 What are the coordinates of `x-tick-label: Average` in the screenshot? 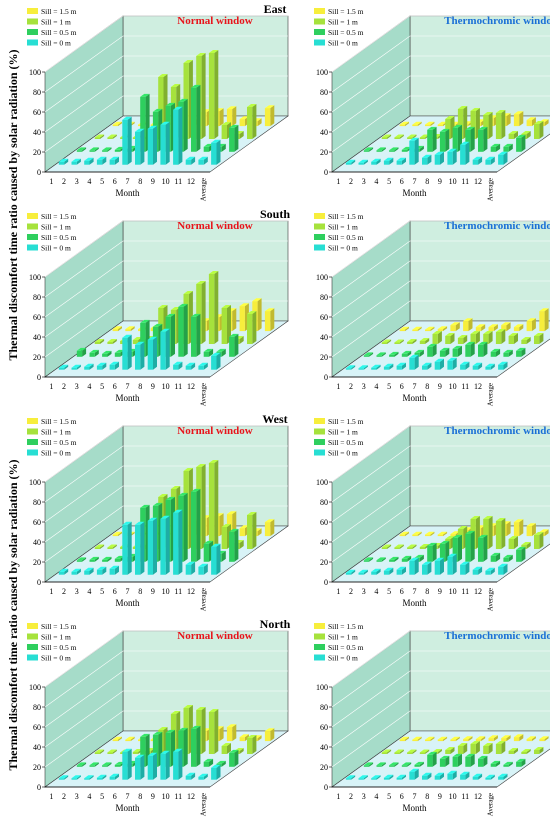 It's located at (491, 394).